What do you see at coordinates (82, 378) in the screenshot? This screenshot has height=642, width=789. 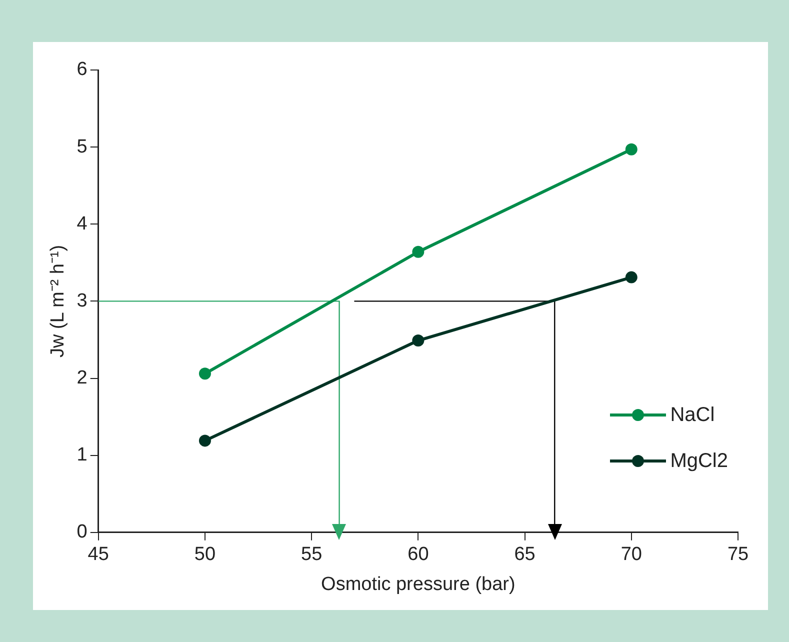 I see `y-tick-label: 2` at bounding box center [82, 378].